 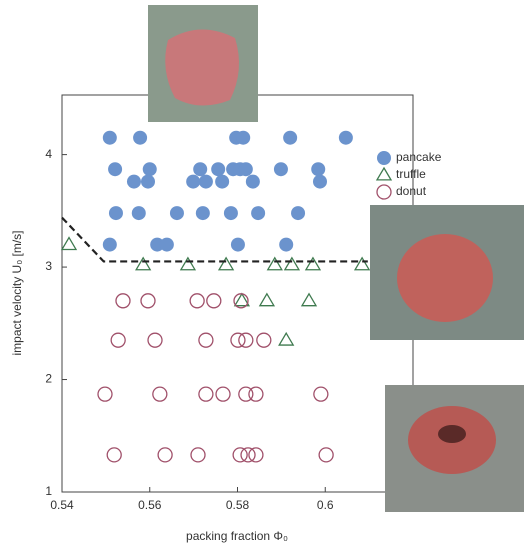 I want to click on y-tick-label: 2, so click(x=48, y=379).